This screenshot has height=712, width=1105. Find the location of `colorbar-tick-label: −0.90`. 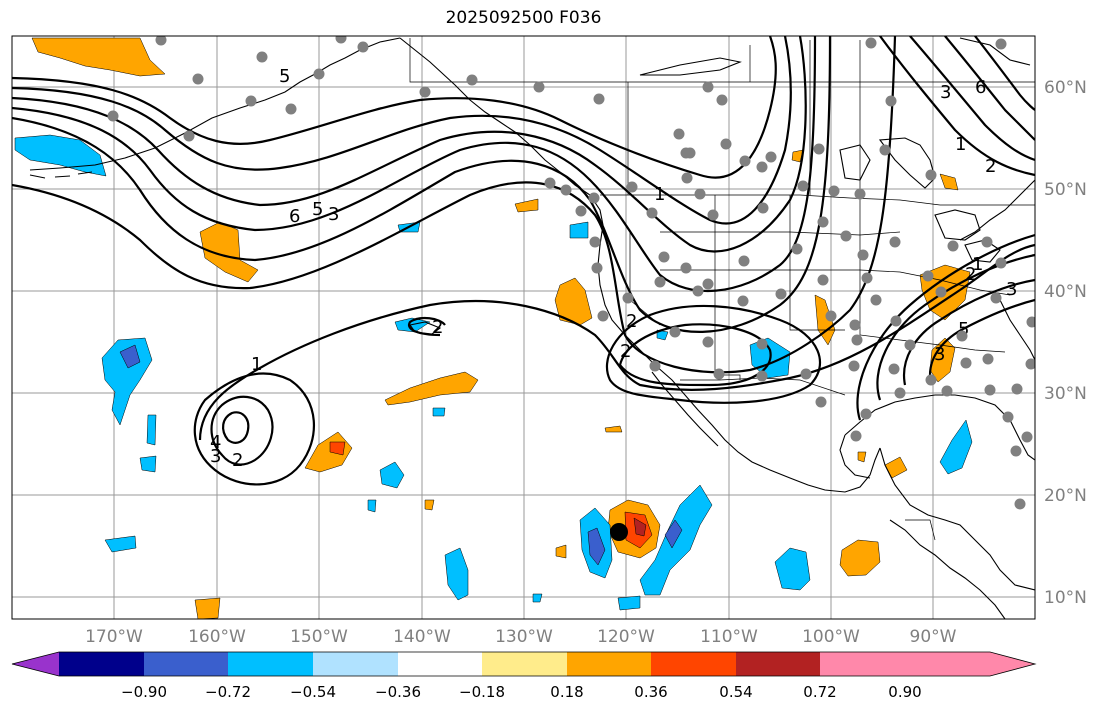

colorbar-tick-label: −0.90 is located at coordinates (144, 692).